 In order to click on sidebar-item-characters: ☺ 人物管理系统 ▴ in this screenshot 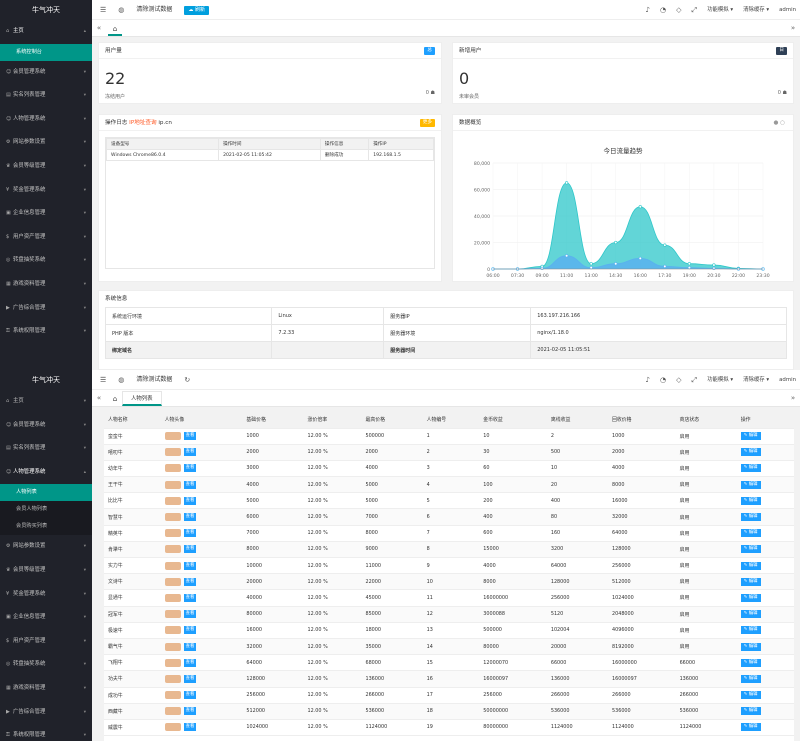, I will do `click(46, 473)`.